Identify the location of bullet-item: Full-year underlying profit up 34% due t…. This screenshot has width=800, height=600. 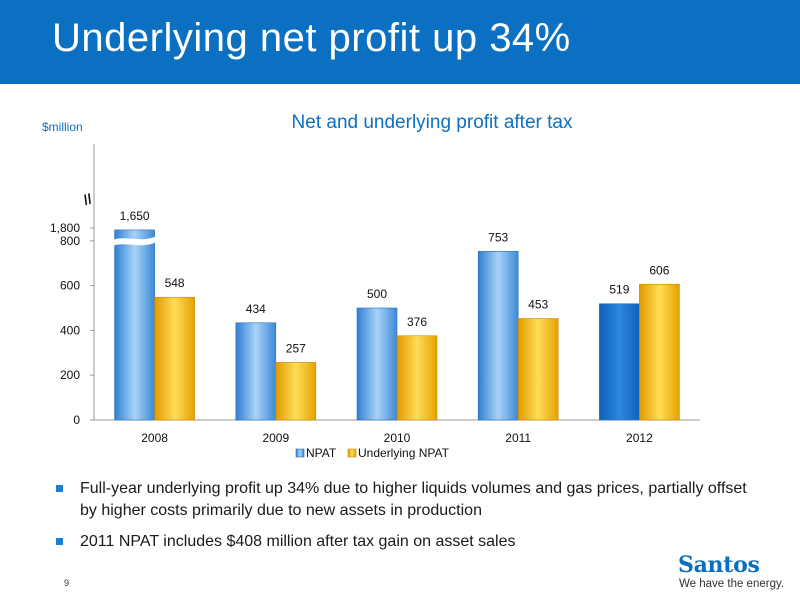
(404, 500).